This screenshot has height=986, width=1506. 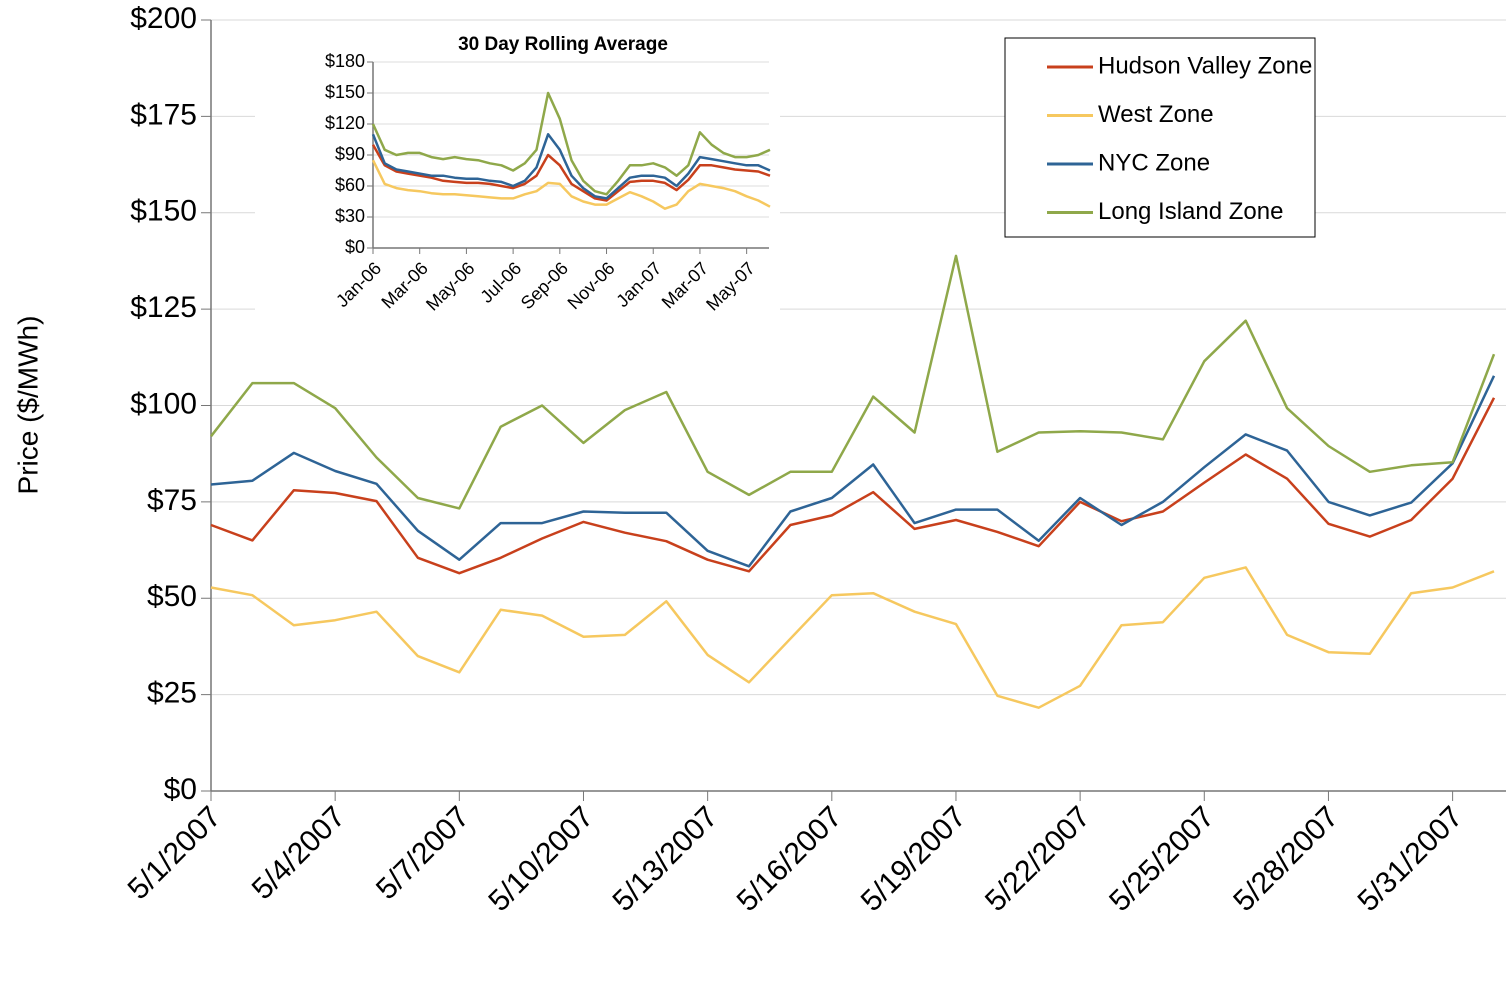 I want to click on y-tick-label: $60, so click(x=350, y=185).